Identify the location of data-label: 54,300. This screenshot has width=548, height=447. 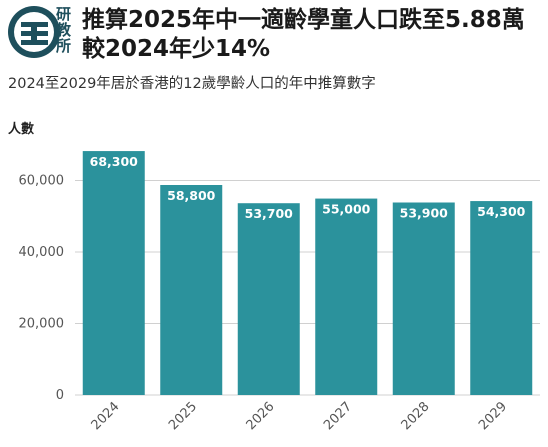
(501, 211).